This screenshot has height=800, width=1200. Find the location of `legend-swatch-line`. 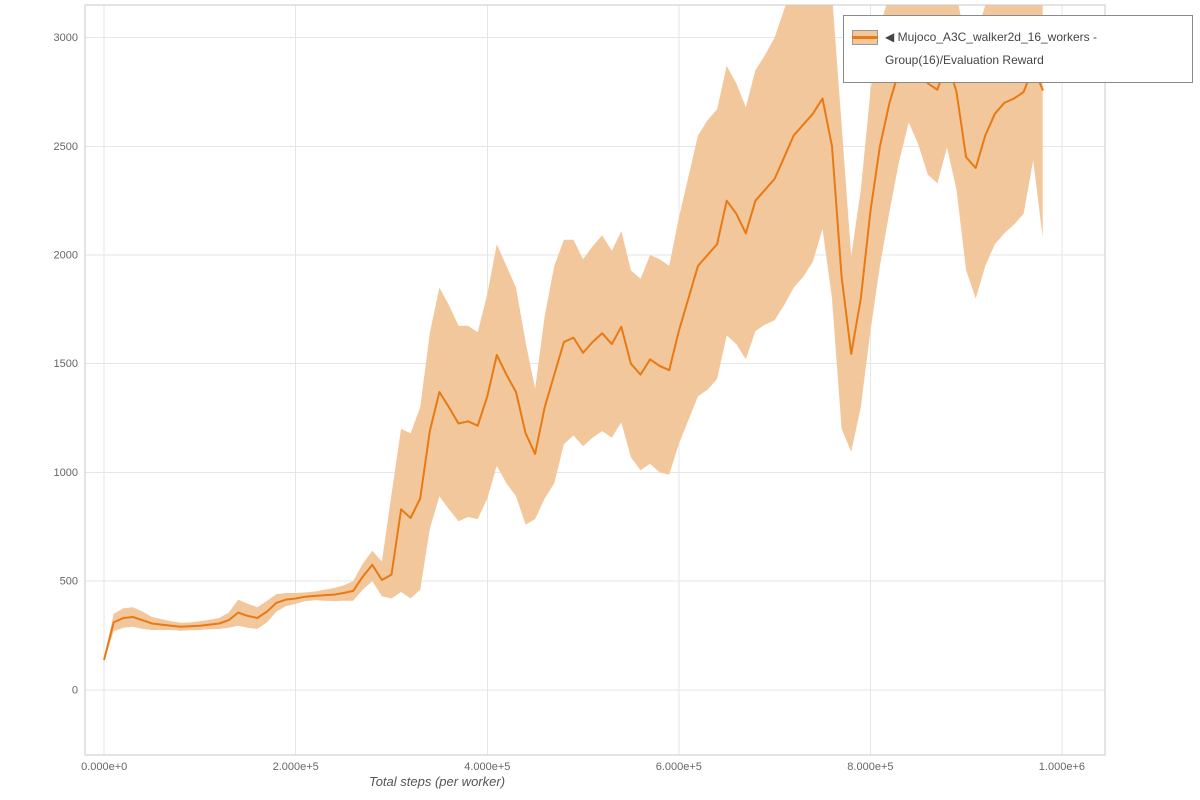

legend-swatch-line is located at coordinates (865, 37).